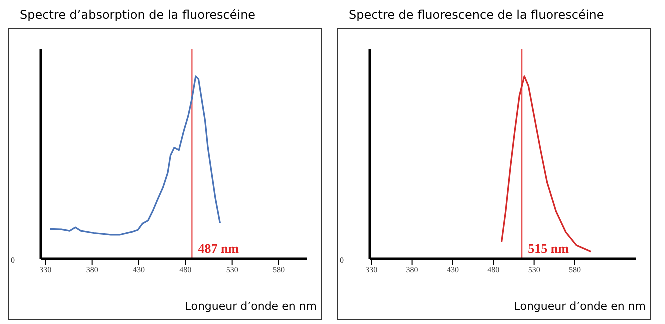 The height and width of the screenshot is (324, 665). I want to click on chart-title: Spectre de fluorescence de la fluorescéine, so click(477, 16).